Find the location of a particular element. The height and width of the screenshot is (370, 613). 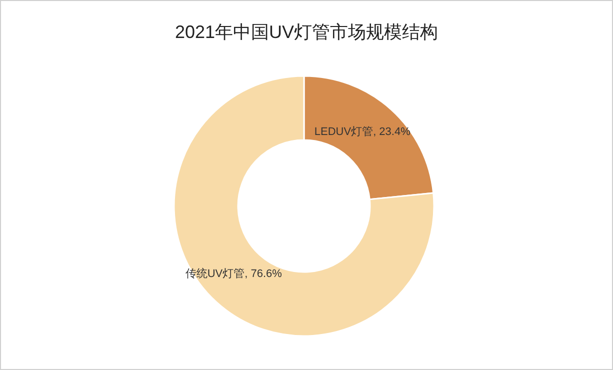

data-label: , 76.6% is located at coordinates (263, 274).